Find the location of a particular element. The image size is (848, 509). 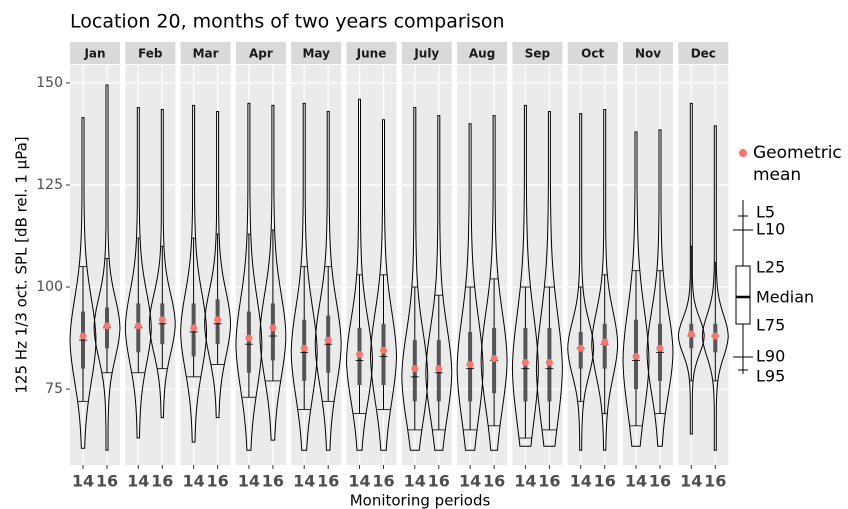

legend-box-label: L95 is located at coordinates (770, 376).